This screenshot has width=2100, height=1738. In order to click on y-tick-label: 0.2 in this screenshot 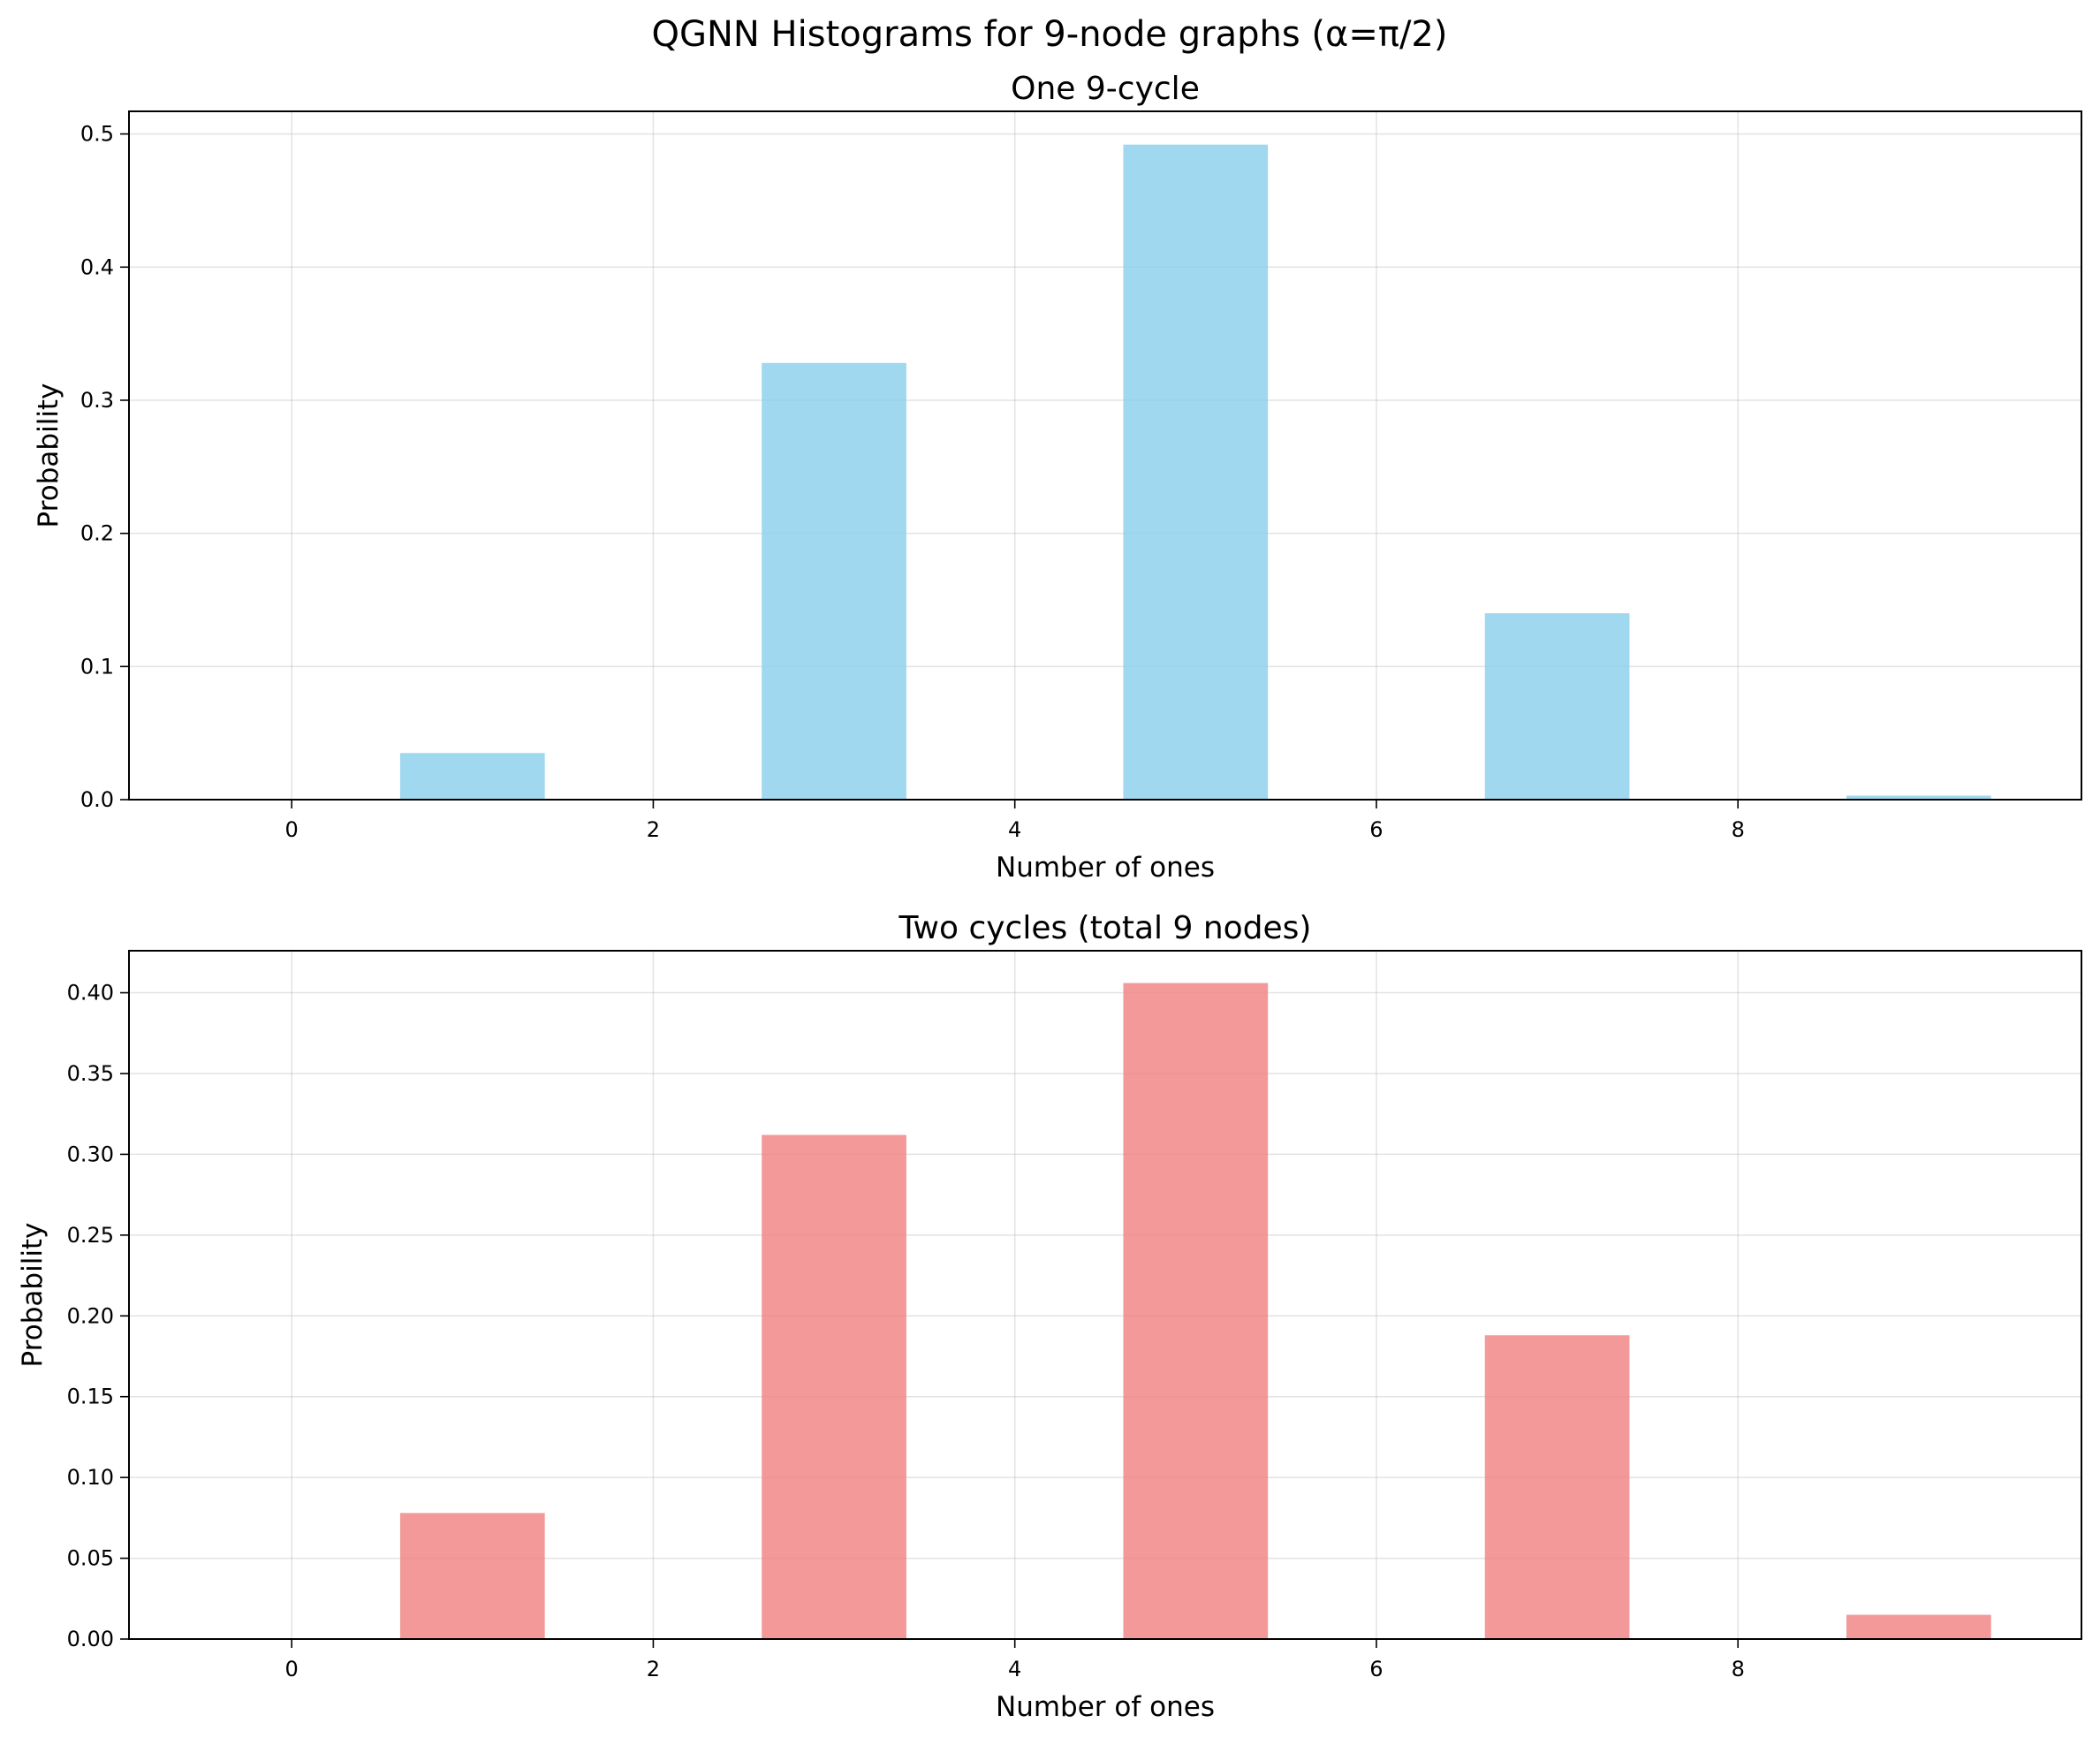, I will do `click(97, 533)`.